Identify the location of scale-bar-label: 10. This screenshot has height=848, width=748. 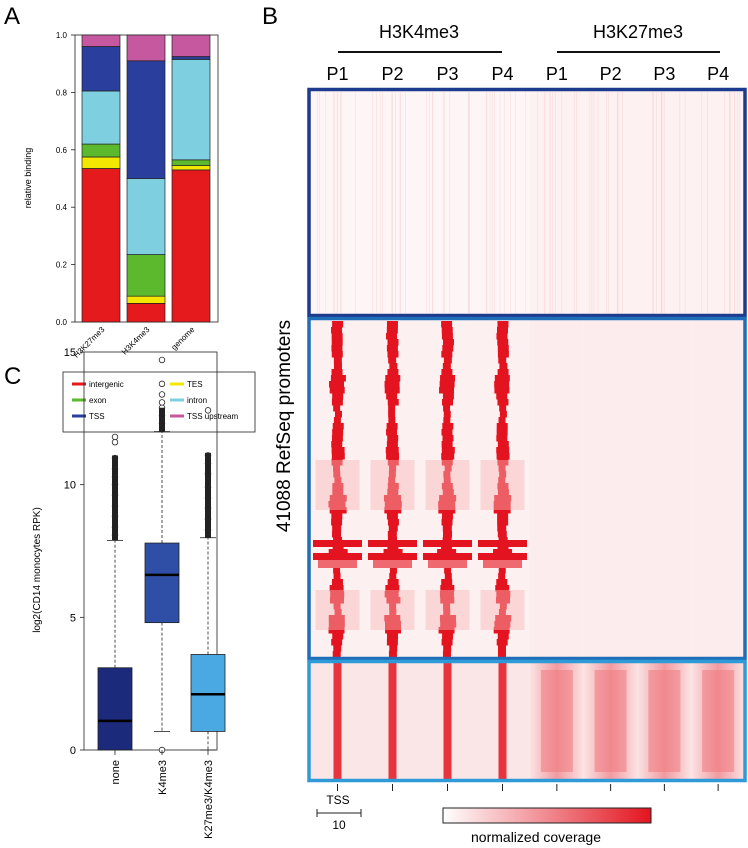
(339, 825).